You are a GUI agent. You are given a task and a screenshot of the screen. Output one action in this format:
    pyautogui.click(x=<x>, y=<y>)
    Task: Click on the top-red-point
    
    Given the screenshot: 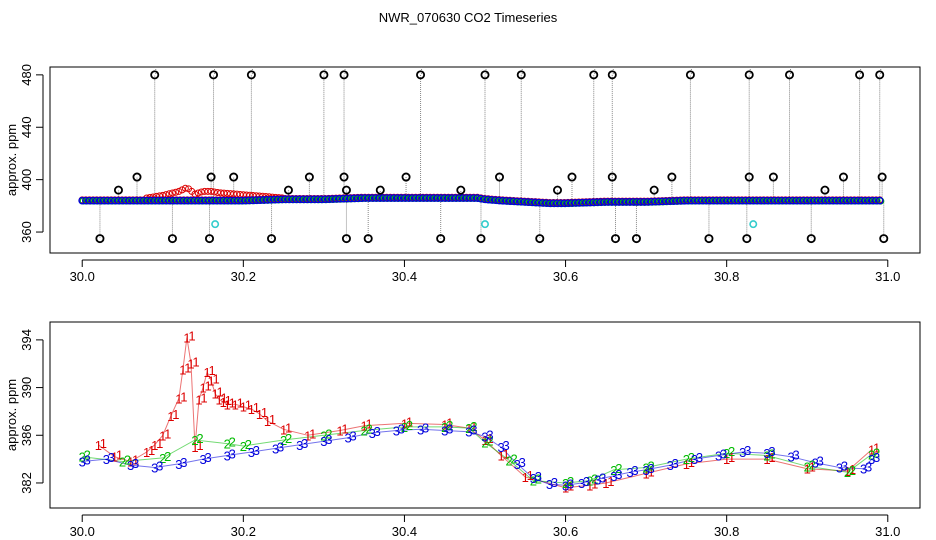 What is the action you would take?
    pyautogui.click(x=198, y=193)
    